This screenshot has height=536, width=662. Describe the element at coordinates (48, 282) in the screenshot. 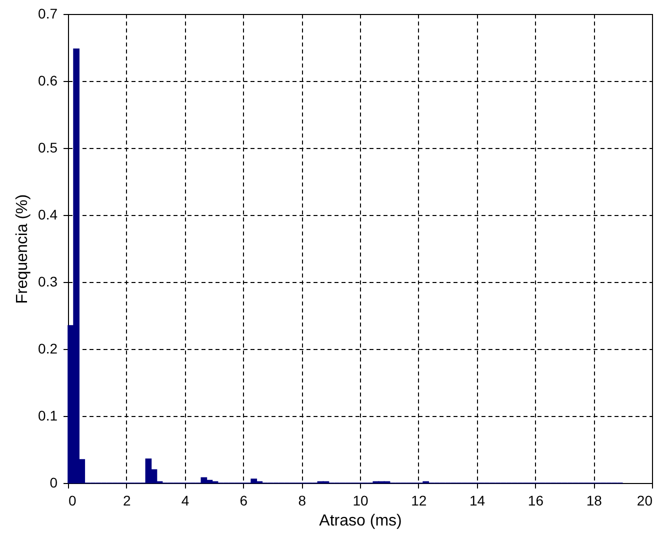

I see `y-tick-label: 0.3` at that location.